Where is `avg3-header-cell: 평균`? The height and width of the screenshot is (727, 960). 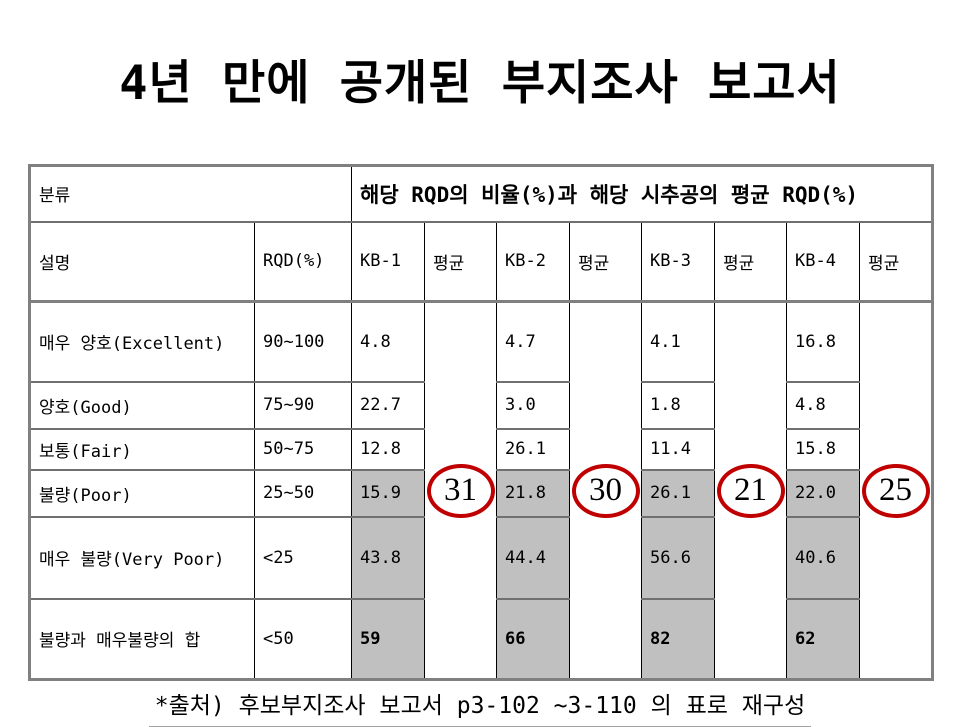
avg3-header-cell: 평균 is located at coordinates (750, 262).